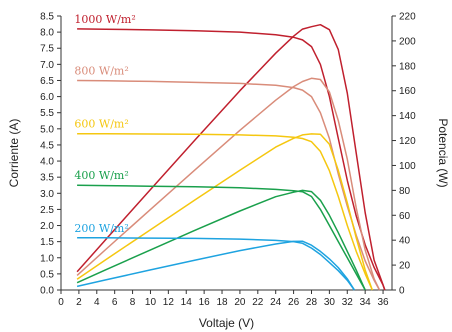 The width and height of the screenshot is (452, 332). Describe the element at coordinates (405, 191) in the screenshot. I see `y-right-tick-label: 80` at that location.